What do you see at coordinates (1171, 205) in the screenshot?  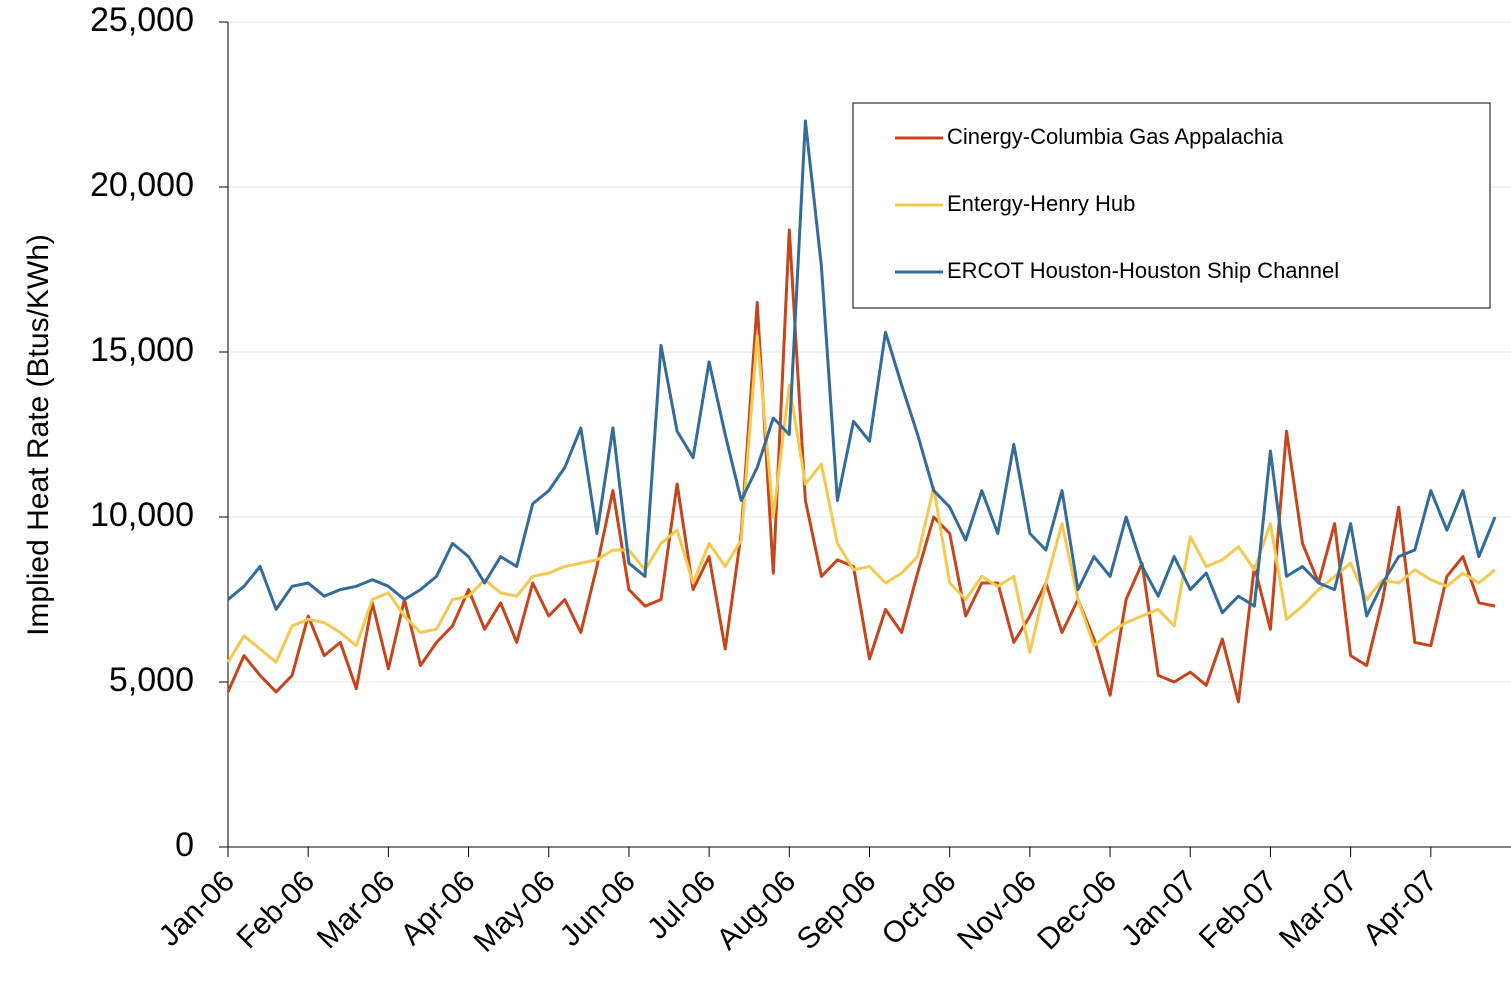 I see `legend-box` at bounding box center [1171, 205].